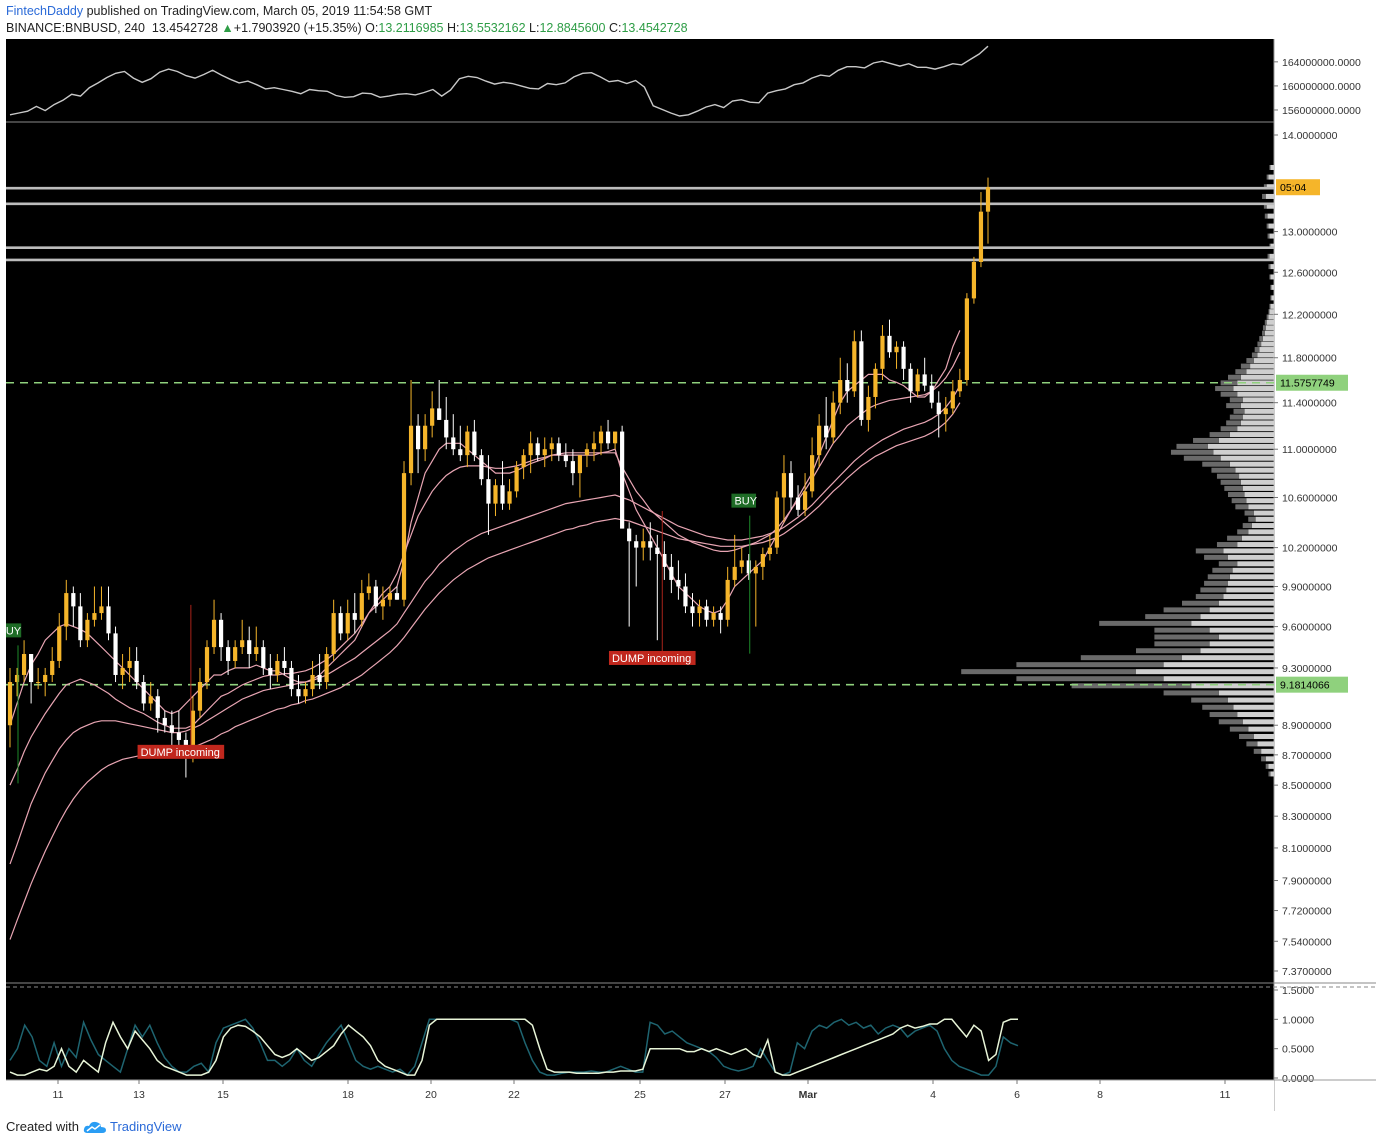 The image size is (1382, 1145). What do you see at coordinates (514, 1095) in the screenshot?
I see `time-axis-label: 22` at bounding box center [514, 1095].